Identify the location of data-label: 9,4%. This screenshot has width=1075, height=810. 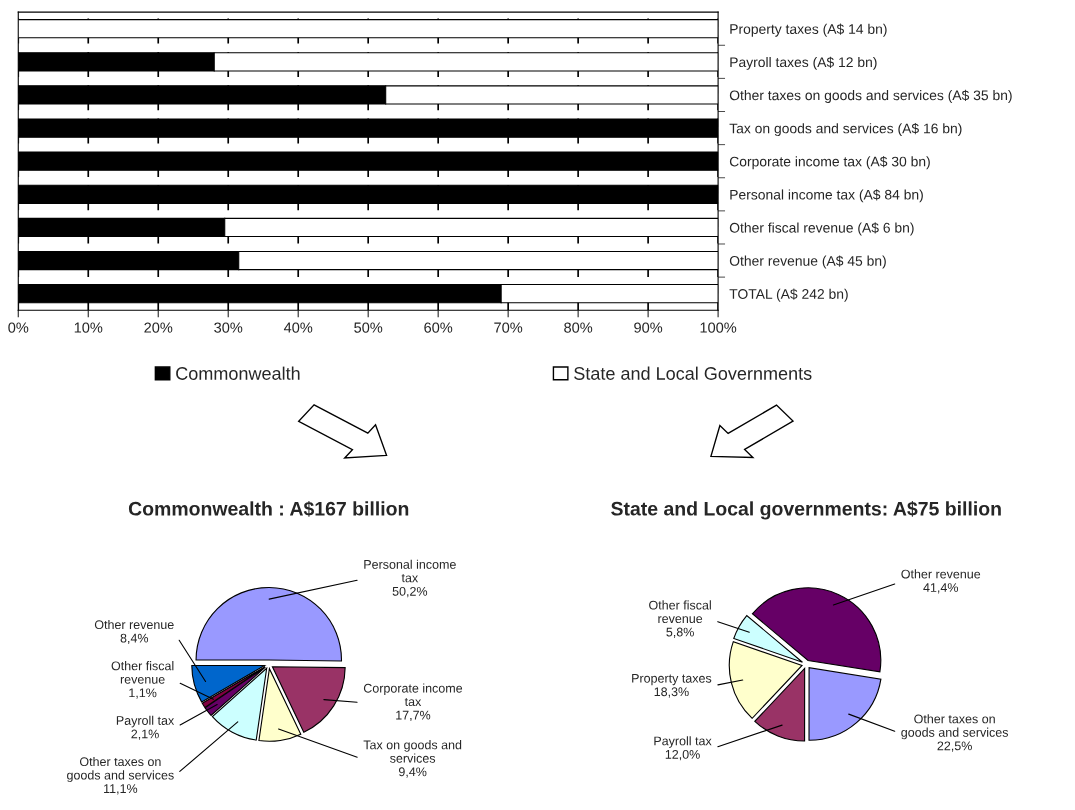
(412, 772).